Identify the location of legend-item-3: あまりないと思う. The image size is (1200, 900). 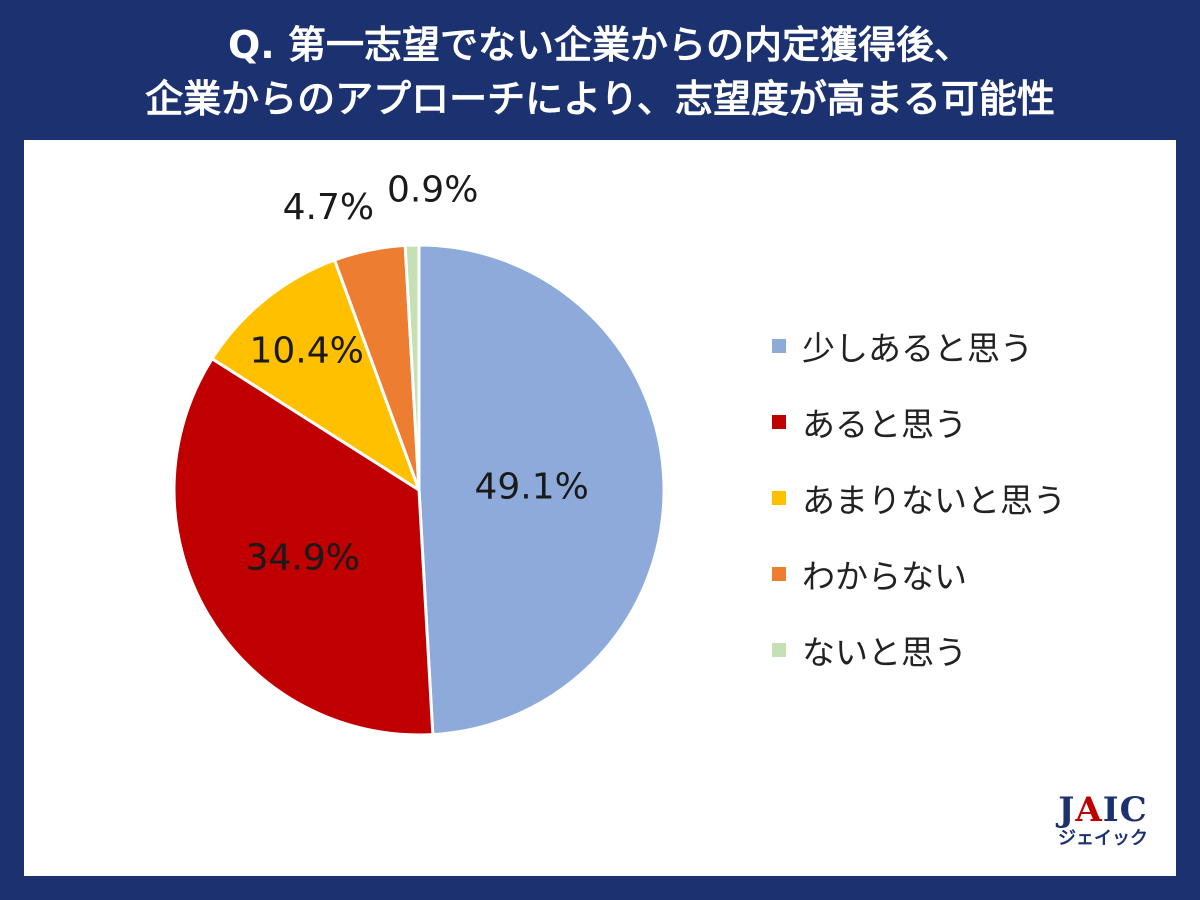
(919, 498).